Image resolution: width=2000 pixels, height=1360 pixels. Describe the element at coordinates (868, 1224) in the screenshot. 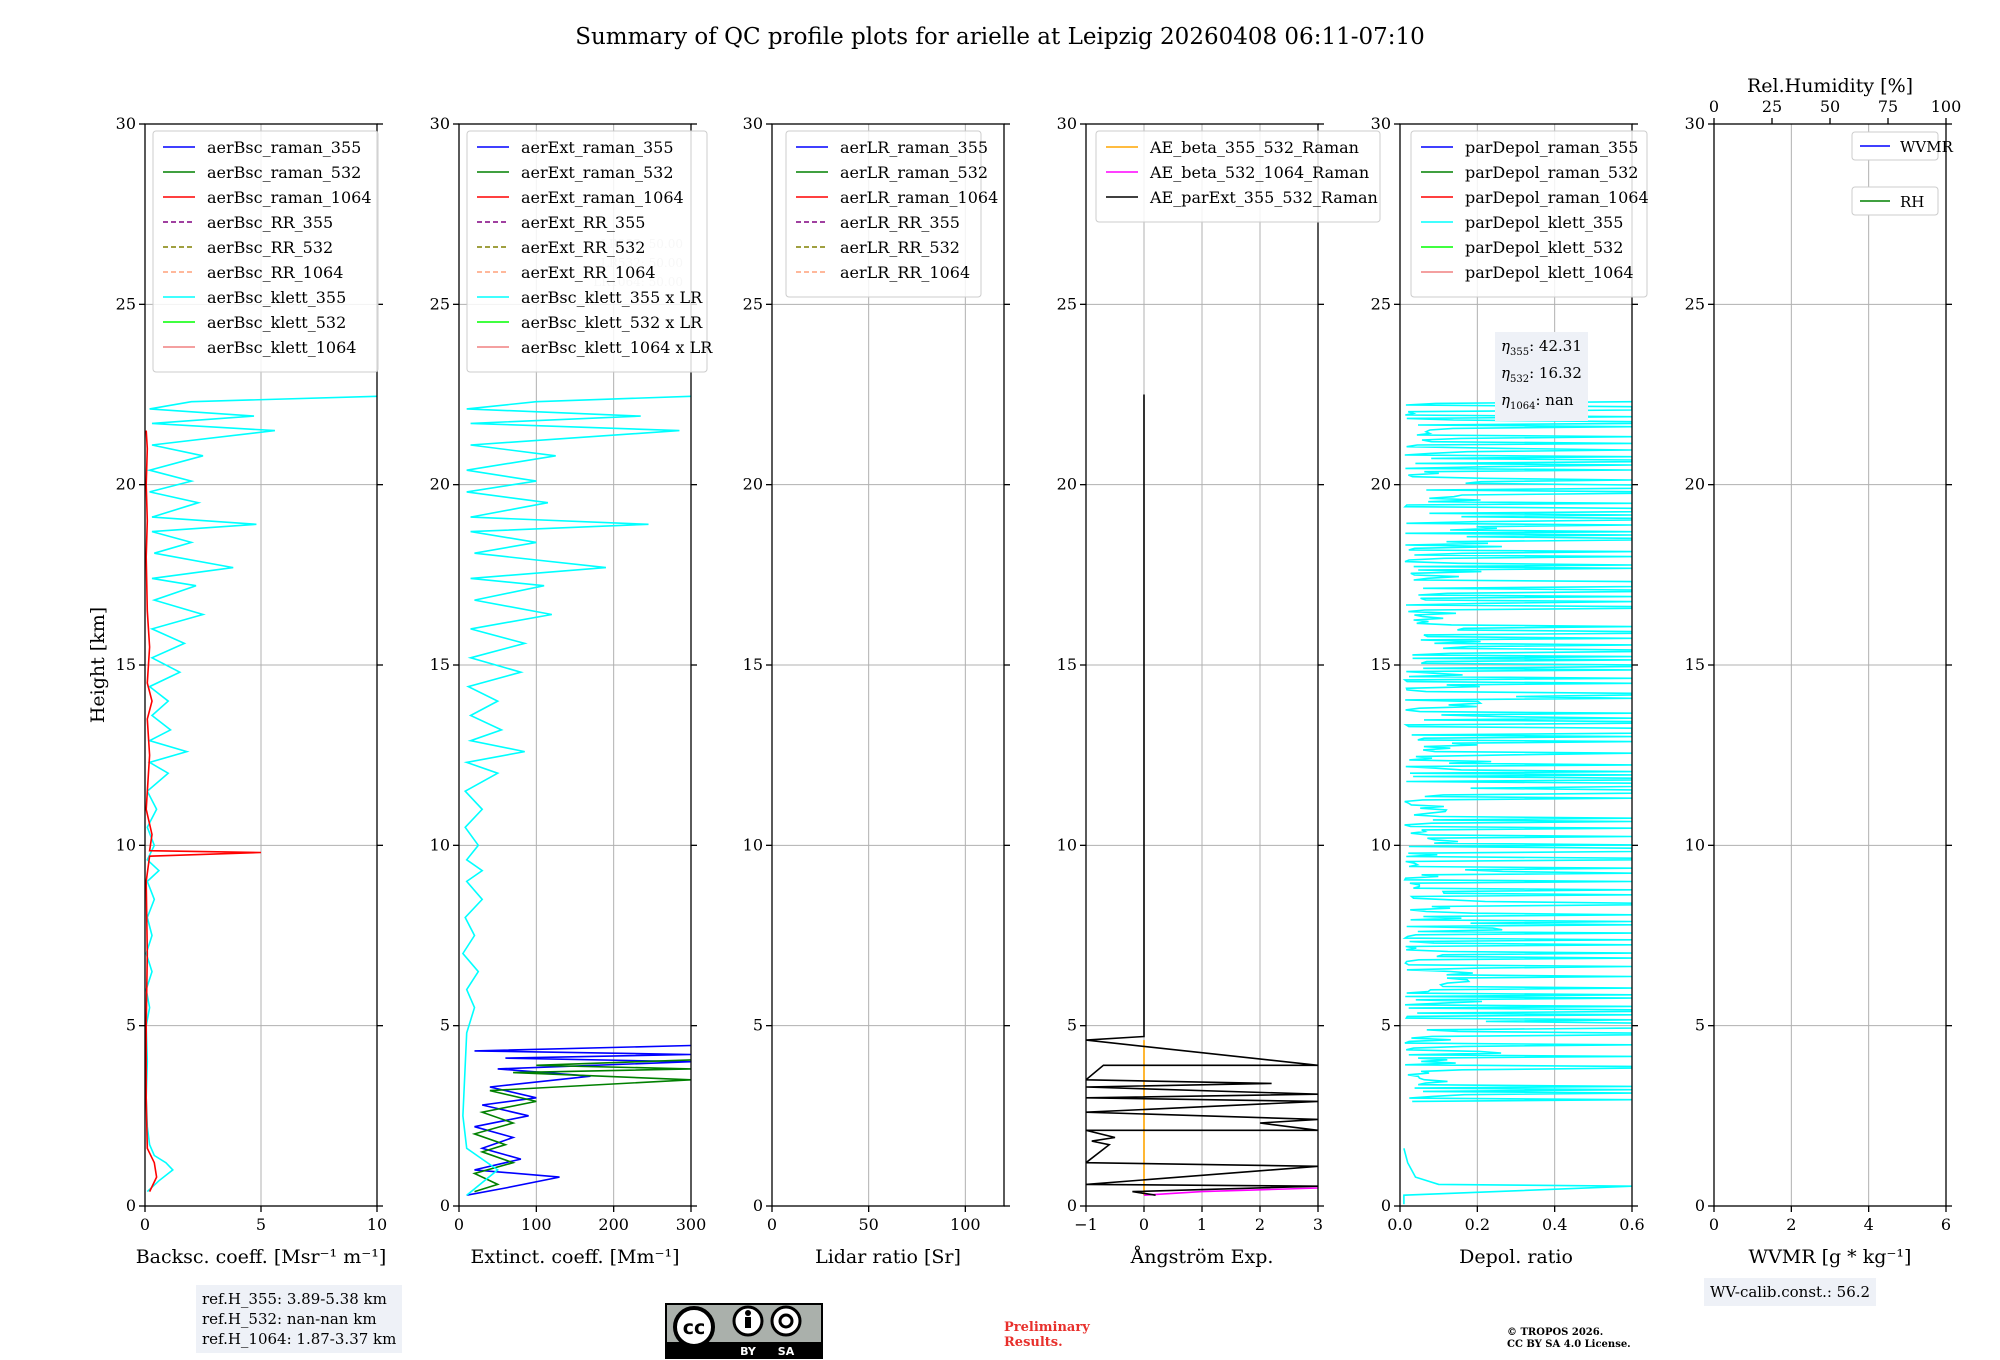

I see `x-tick-label-lr: 50` at that location.